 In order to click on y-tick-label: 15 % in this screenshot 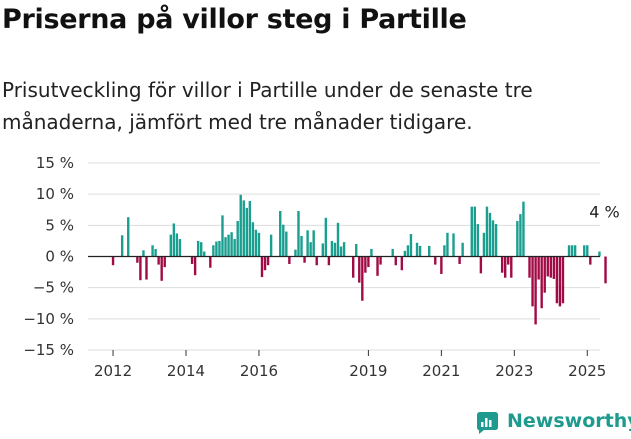, I will do `click(55, 163)`.